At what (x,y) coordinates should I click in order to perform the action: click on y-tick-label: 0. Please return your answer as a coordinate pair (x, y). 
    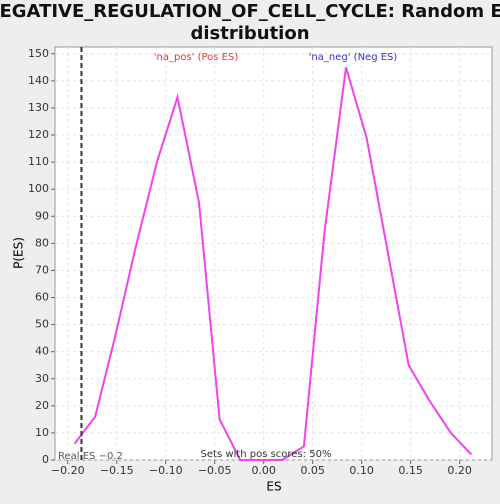
    Looking at the image, I should click on (45, 459).